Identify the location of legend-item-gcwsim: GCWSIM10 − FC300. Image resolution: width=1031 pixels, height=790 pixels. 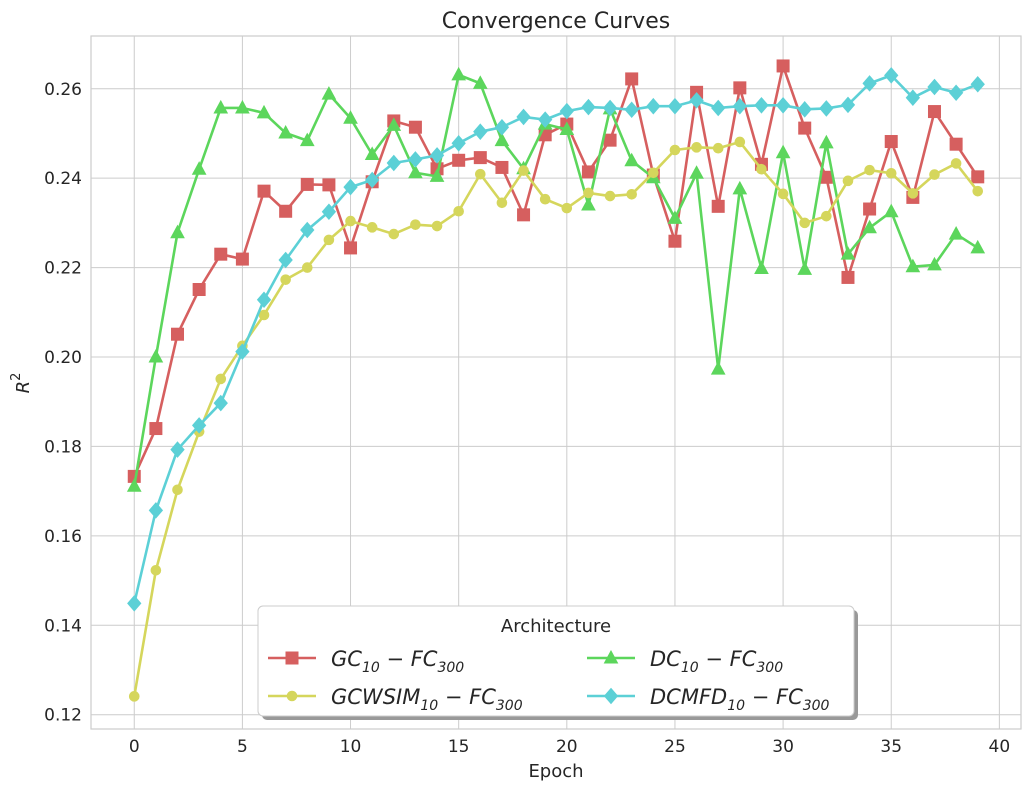
(395, 699).